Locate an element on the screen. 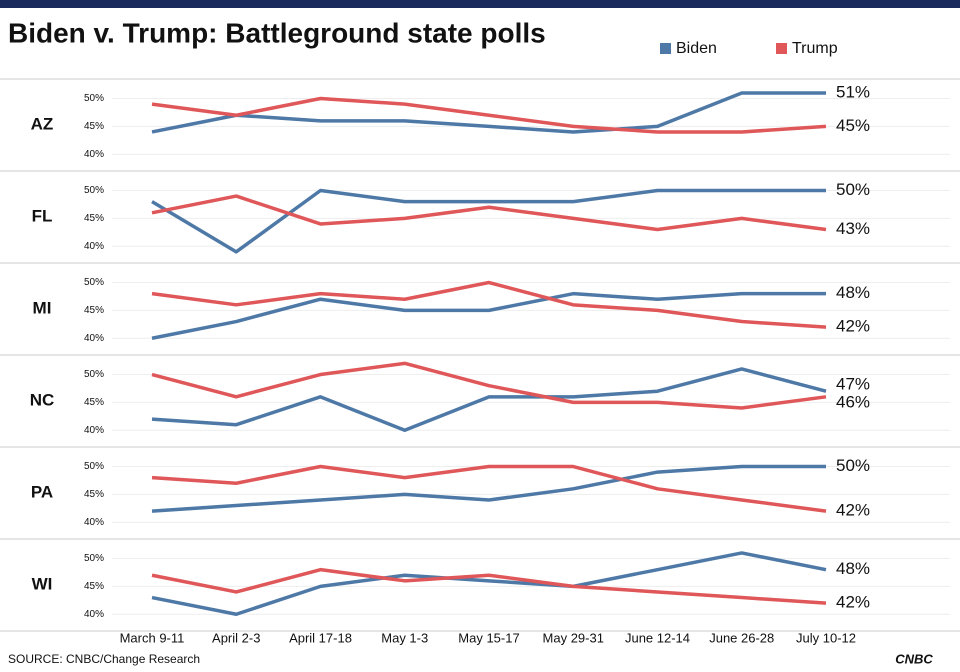 The image size is (960, 672). x-tick-label: April 2-3 is located at coordinates (236, 637).